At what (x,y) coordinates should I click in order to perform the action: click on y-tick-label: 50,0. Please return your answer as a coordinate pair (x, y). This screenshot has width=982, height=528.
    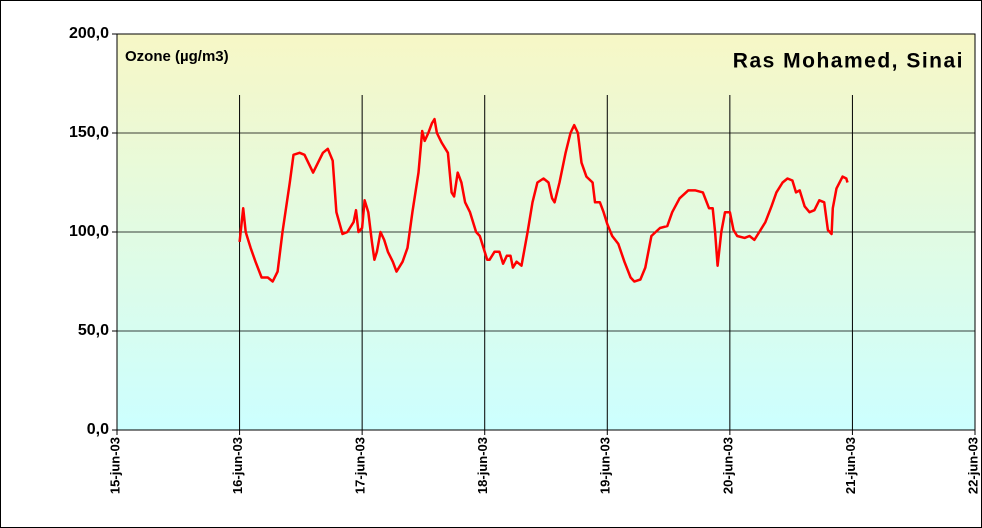
    Looking at the image, I should click on (93, 330).